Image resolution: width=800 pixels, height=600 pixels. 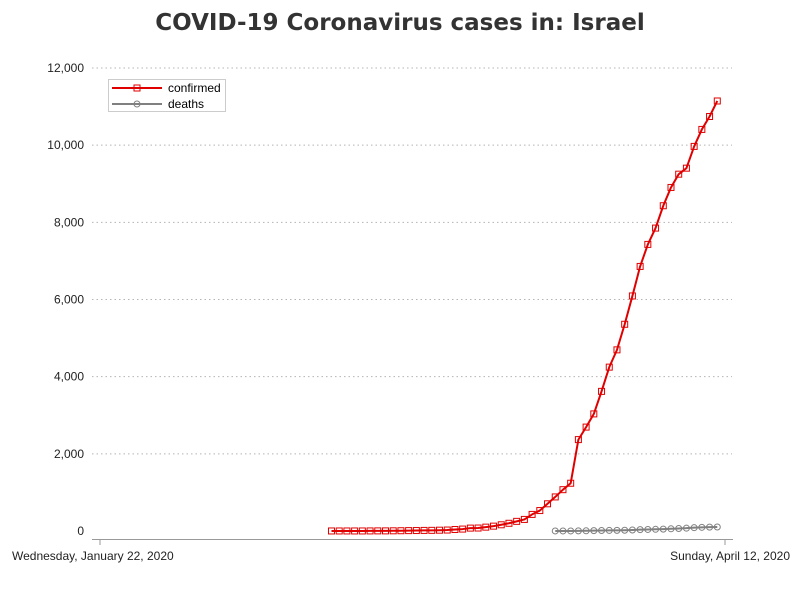 I want to click on chart-title: COVID-19 Coronavirus cases in: Israel, so click(x=400, y=23).